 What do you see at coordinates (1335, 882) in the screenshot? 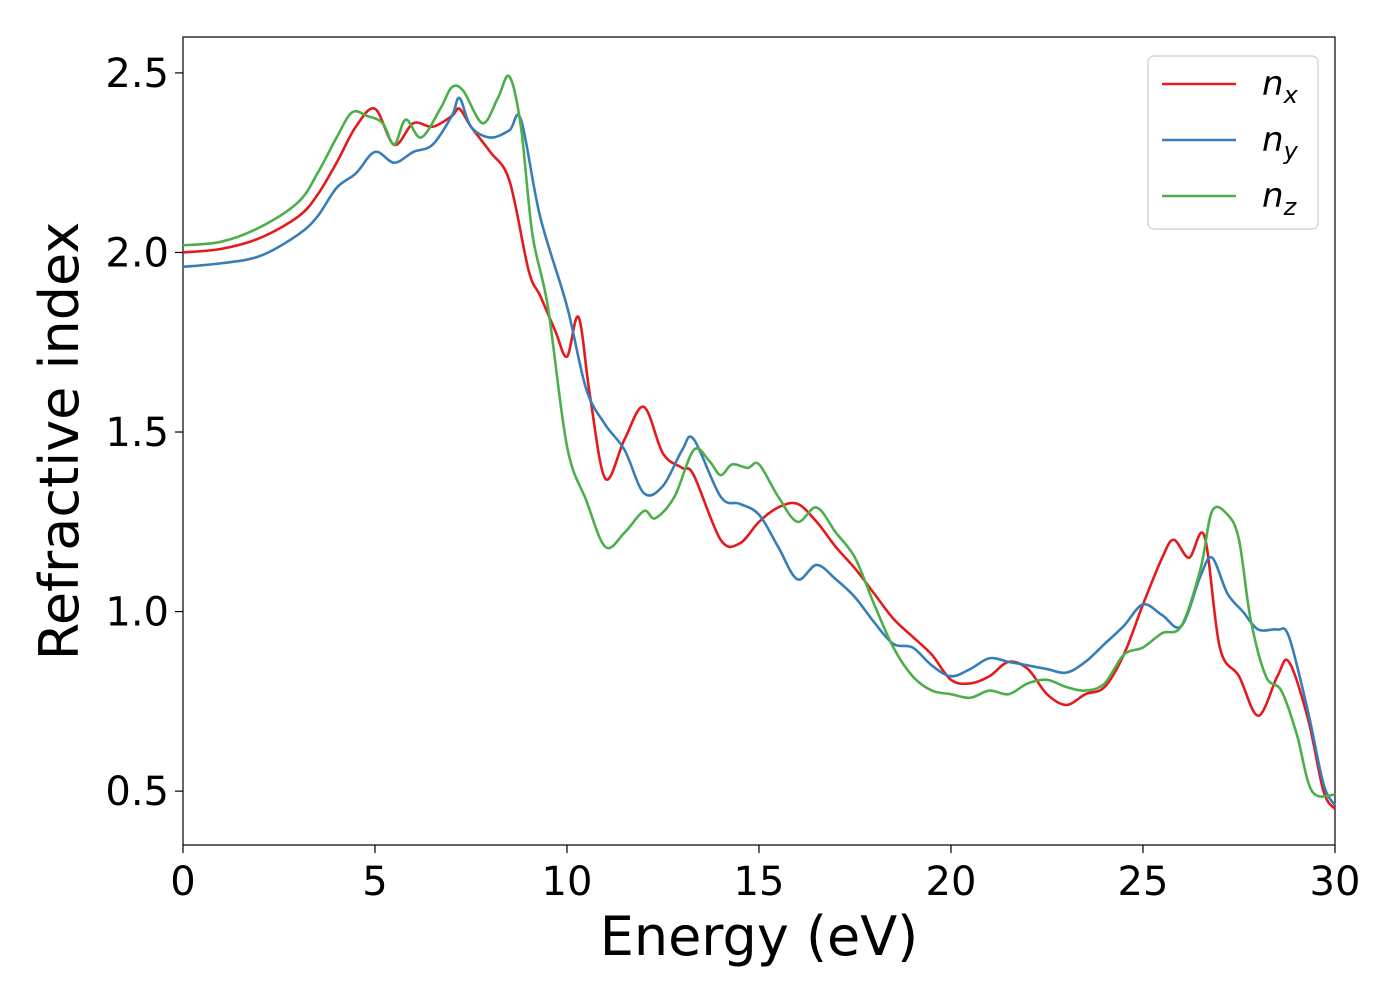
I see `x-tick-label: 30` at bounding box center [1335, 882].